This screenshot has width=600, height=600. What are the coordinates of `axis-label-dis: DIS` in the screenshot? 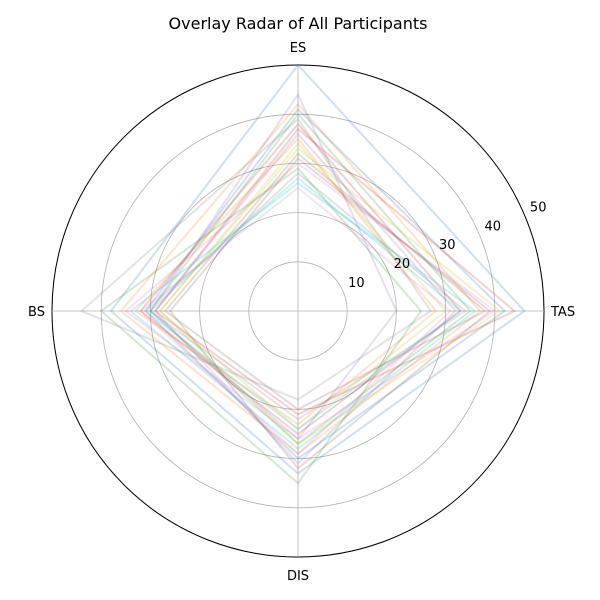 It's located at (298, 576).